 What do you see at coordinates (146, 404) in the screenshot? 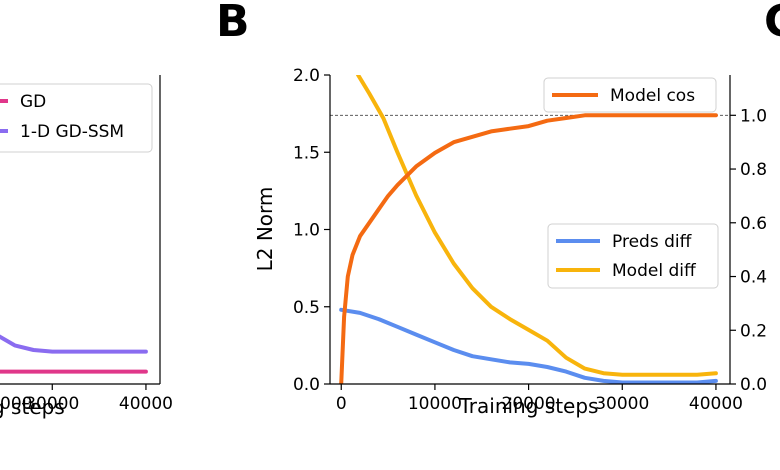
I see `panel-a-x-tick-label: 40000` at bounding box center [146, 404].